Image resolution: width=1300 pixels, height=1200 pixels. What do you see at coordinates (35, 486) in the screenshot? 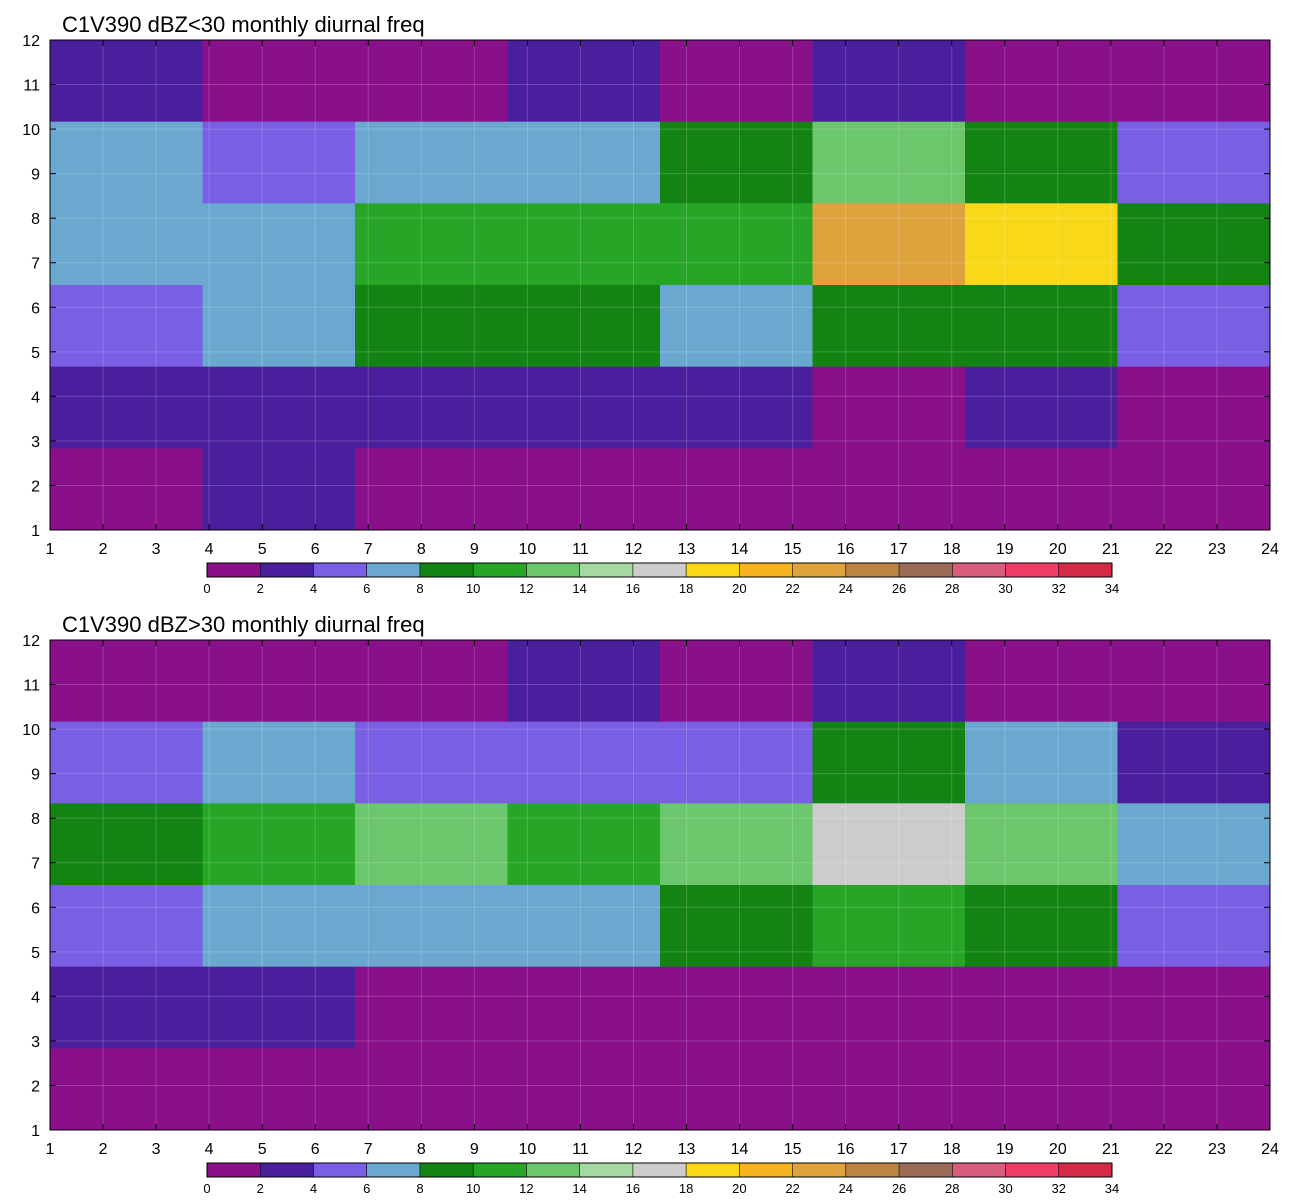
I see `y-tick-label: 2` at bounding box center [35, 486].